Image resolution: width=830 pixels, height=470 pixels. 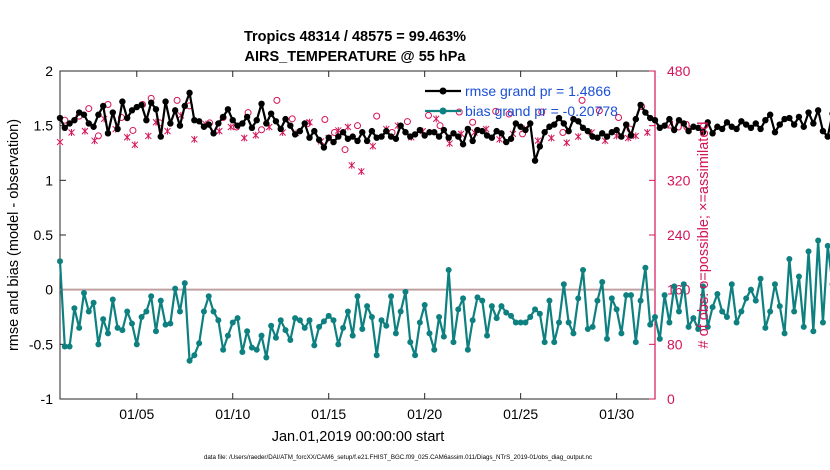 What do you see at coordinates (704, 235) in the screenshot?
I see `y2-axis-label: # of obs: o=possible; ×=assimilated` at bounding box center [704, 235].